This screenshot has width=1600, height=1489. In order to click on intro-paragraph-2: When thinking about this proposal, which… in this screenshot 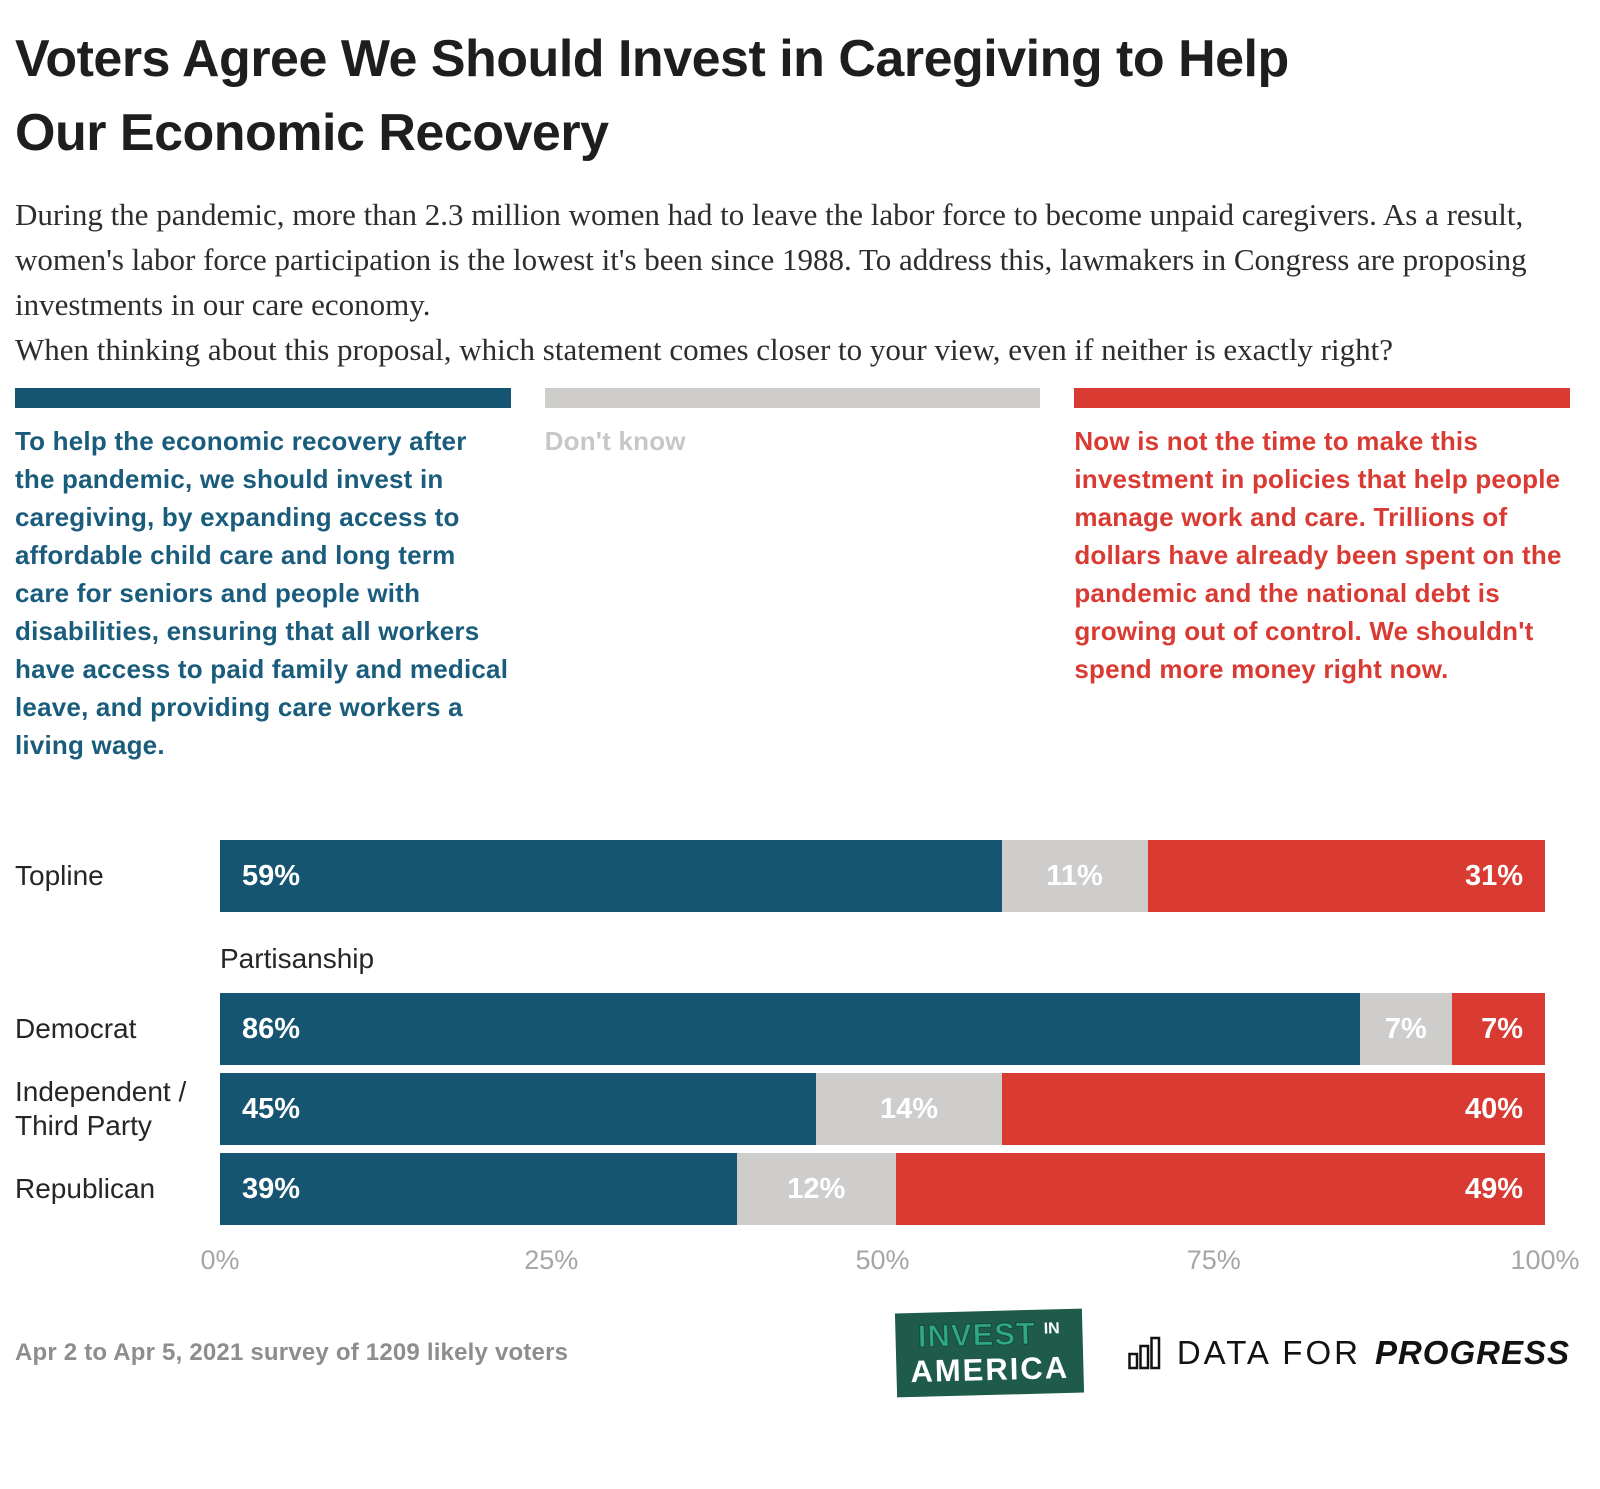, I will do `click(704, 349)`.